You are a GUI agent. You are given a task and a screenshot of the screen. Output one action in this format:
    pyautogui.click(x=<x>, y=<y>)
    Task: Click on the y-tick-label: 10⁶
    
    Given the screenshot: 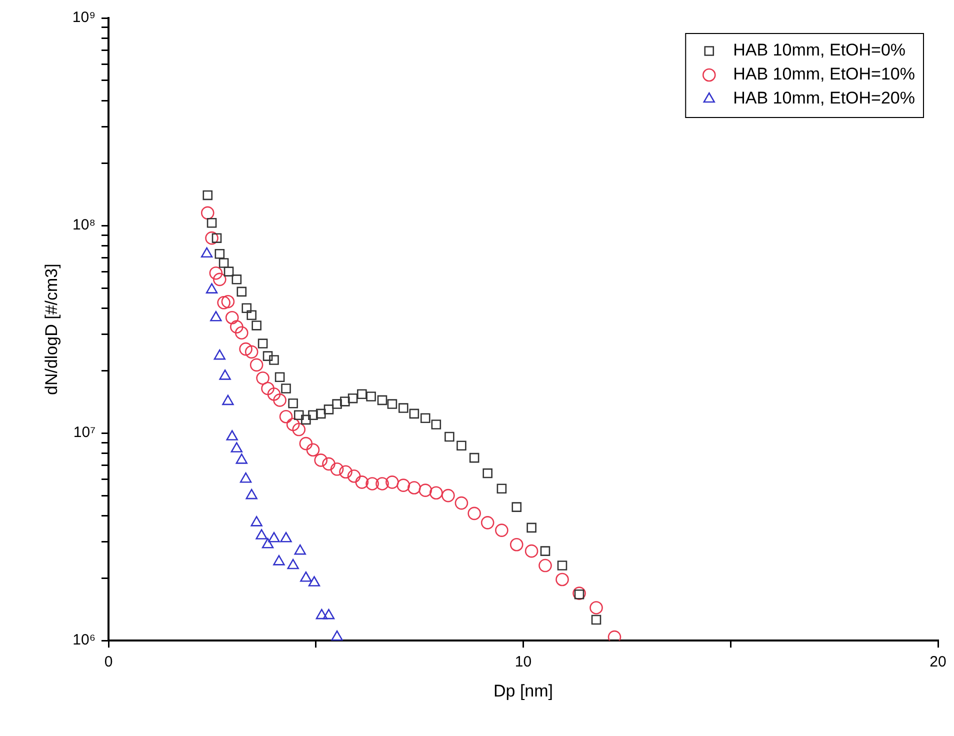 What is the action you would take?
    pyautogui.click(x=84, y=640)
    